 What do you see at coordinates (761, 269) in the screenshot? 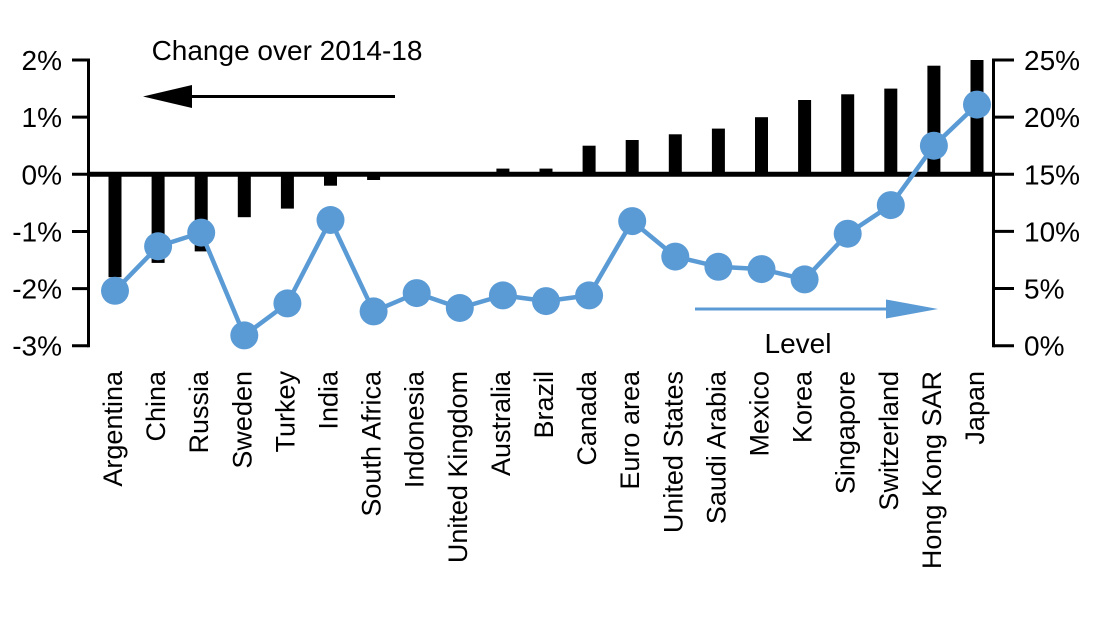
I see `marker-mexico` at bounding box center [761, 269].